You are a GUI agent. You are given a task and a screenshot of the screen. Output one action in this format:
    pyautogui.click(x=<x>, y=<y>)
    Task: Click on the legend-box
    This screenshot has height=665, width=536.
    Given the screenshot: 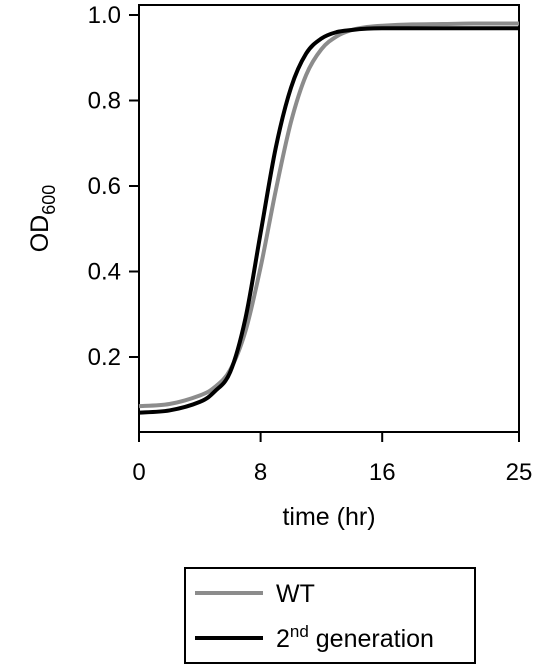 What is the action you would take?
    pyautogui.click(x=330, y=615)
    